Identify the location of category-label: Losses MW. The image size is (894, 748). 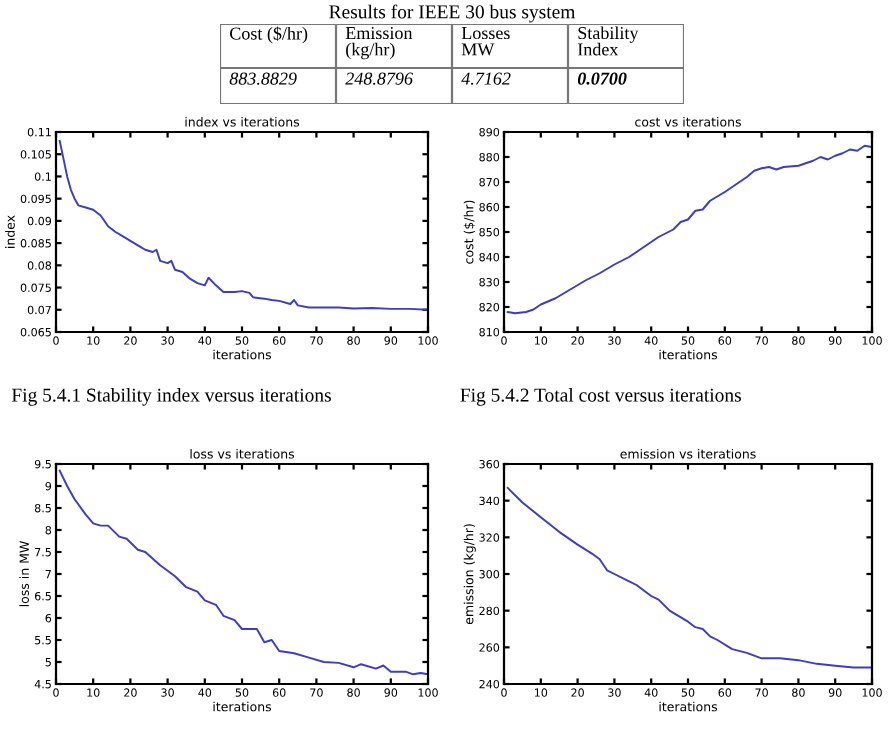
(485, 41).